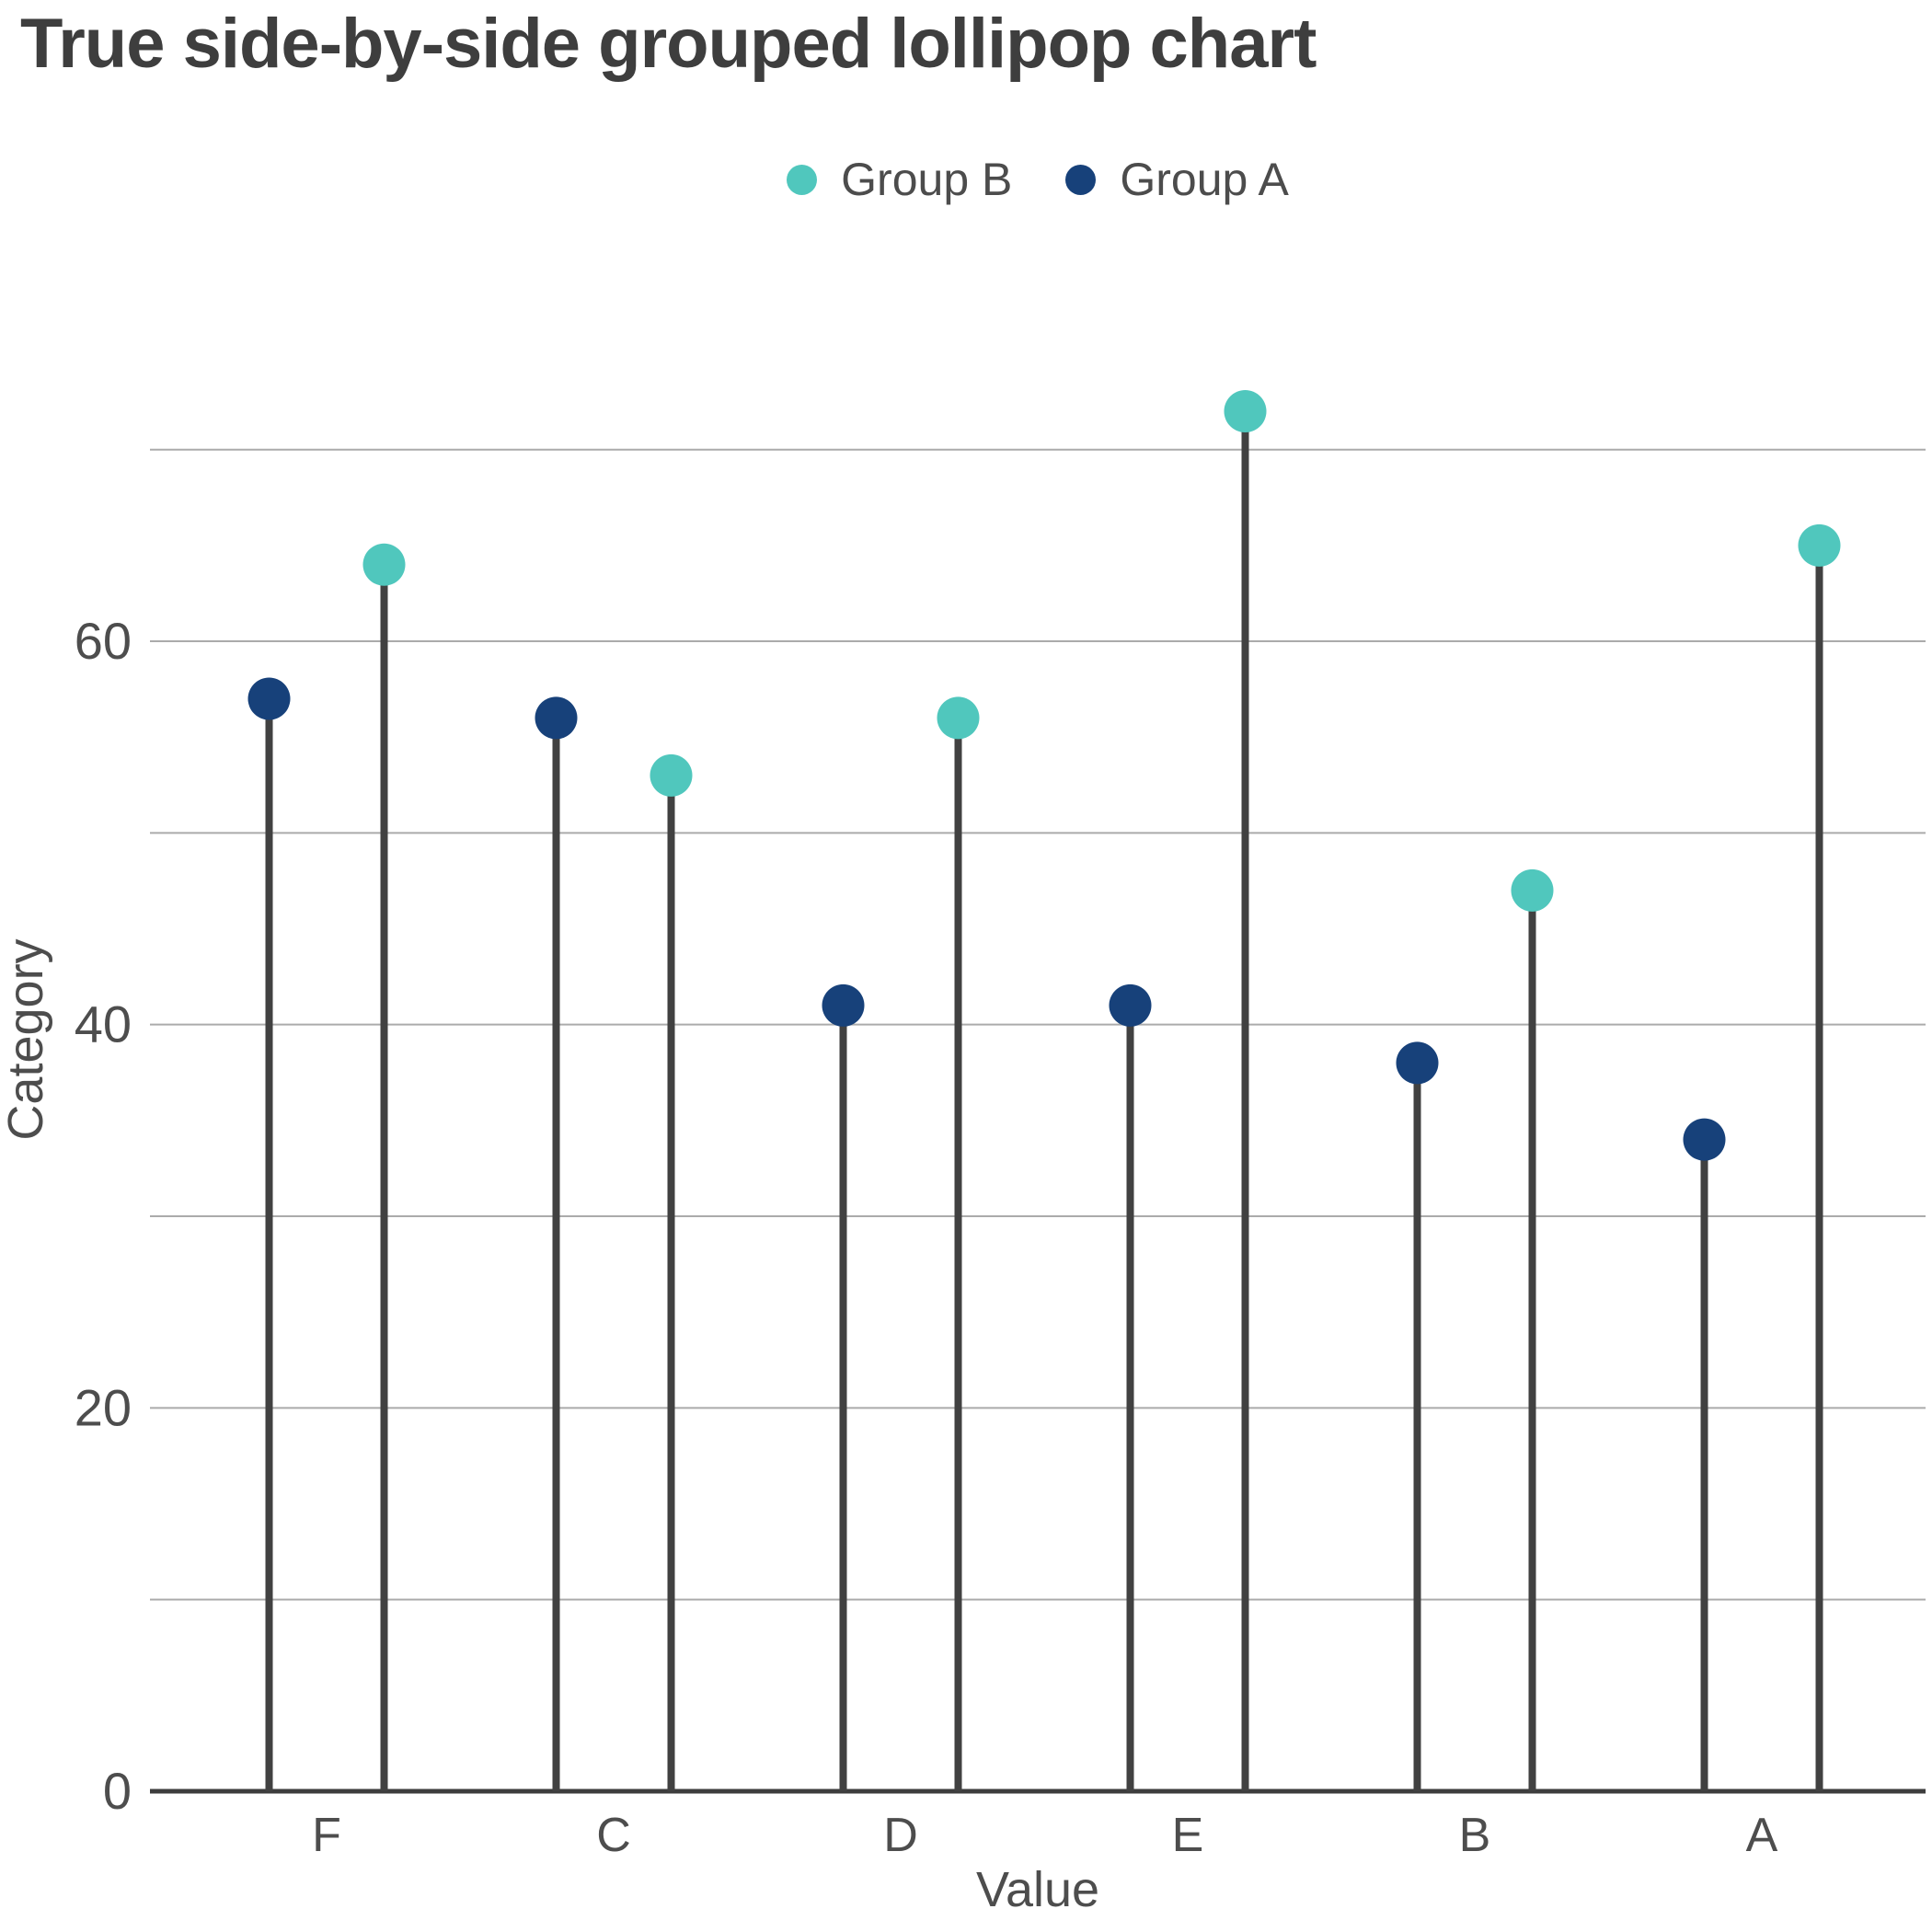 The height and width of the screenshot is (1932, 1932). I want to click on legend-item-group-b: Group B, so click(899, 179).